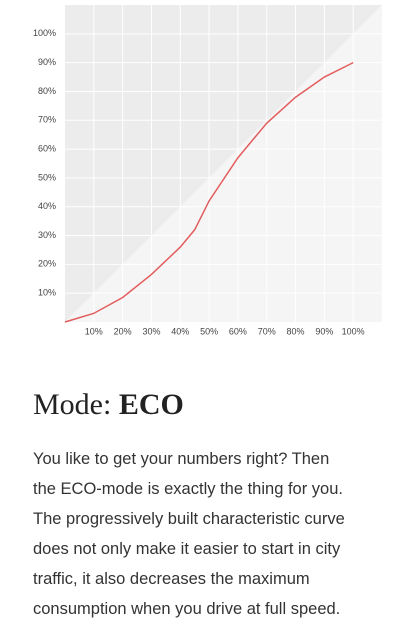  Describe the element at coordinates (181, 459) in the screenshot. I see `paragraph-line: You like to get your numbers right? Then` at that location.